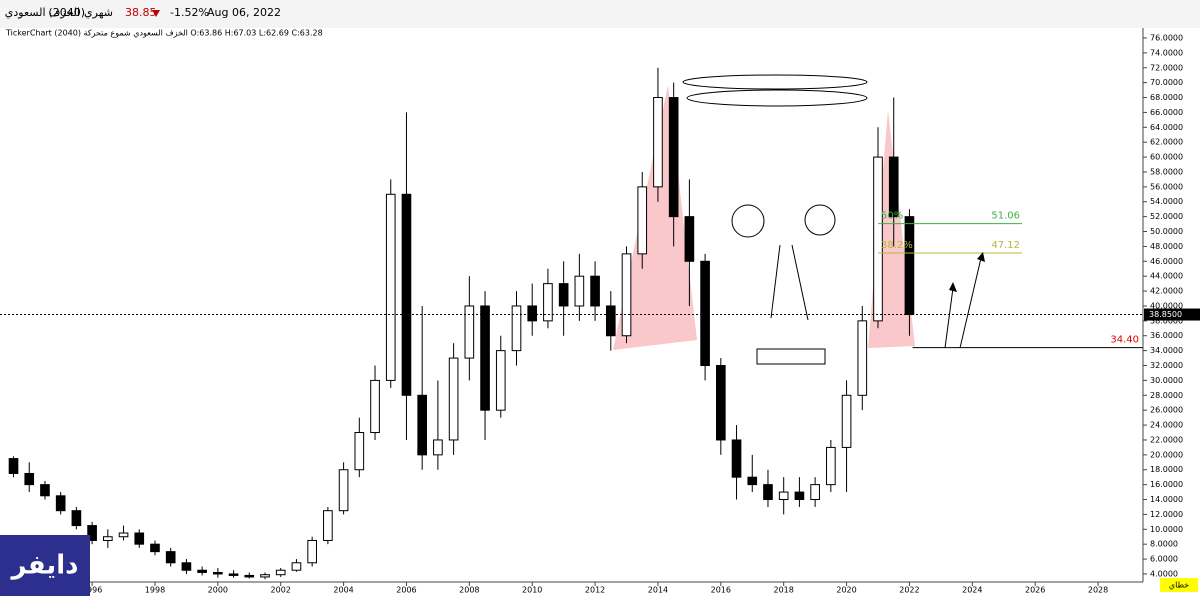 The width and height of the screenshot is (1200, 596). Describe the element at coordinates (1166, 514) in the screenshot. I see `y-tick-label: 12.0000` at that location.